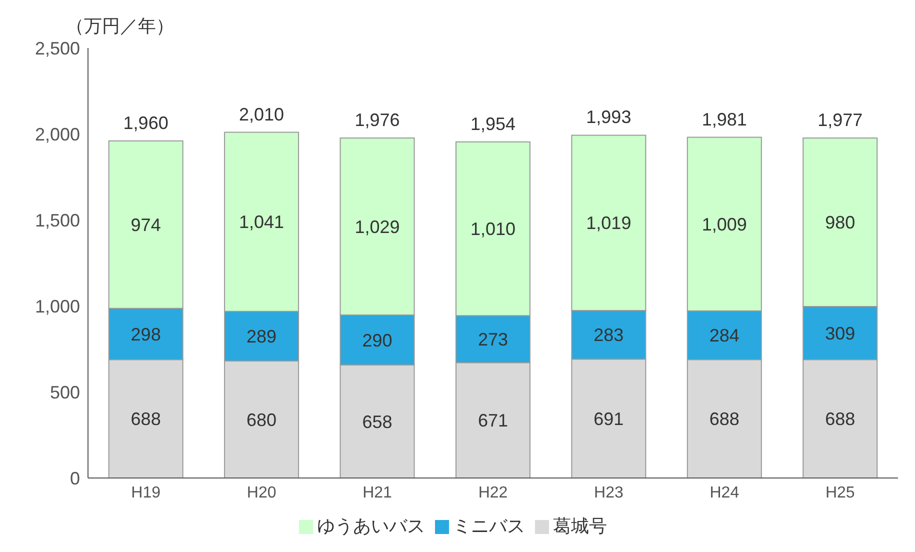  I want to click on data-label: 691, so click(609, 418).